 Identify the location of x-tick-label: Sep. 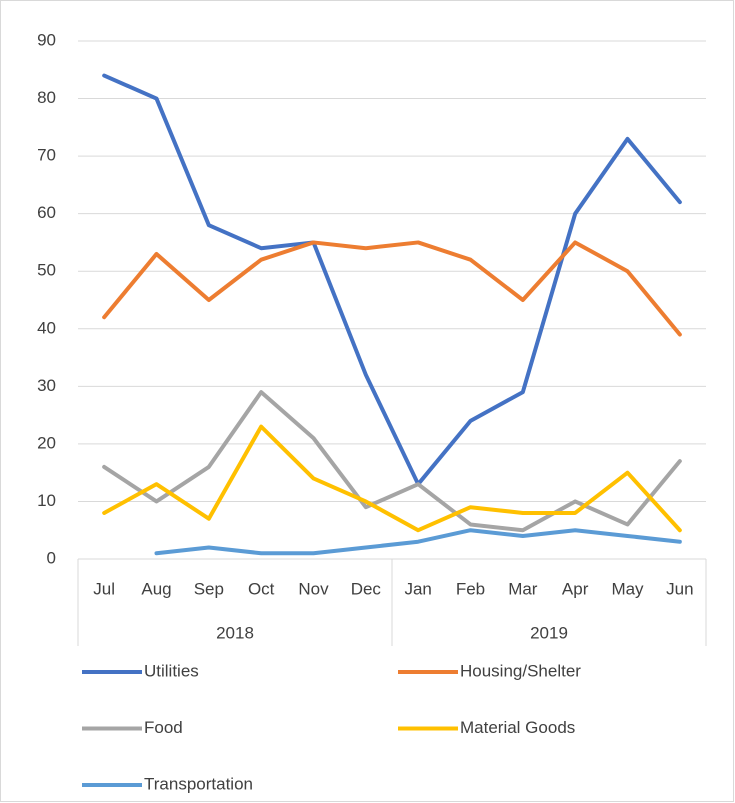
(209, 588).